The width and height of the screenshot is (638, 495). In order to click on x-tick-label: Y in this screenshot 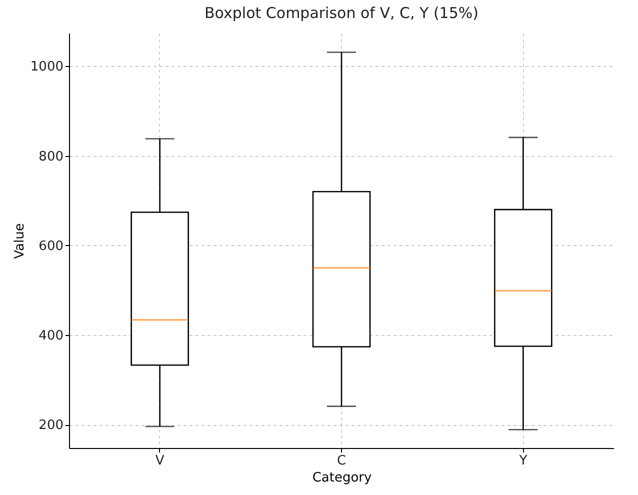, I will do `click(523, 461)`.